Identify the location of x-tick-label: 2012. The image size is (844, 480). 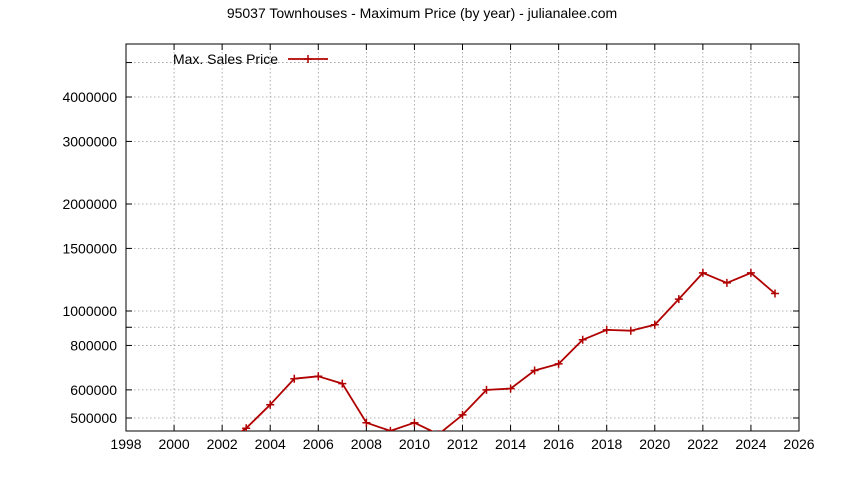
(462, 444).